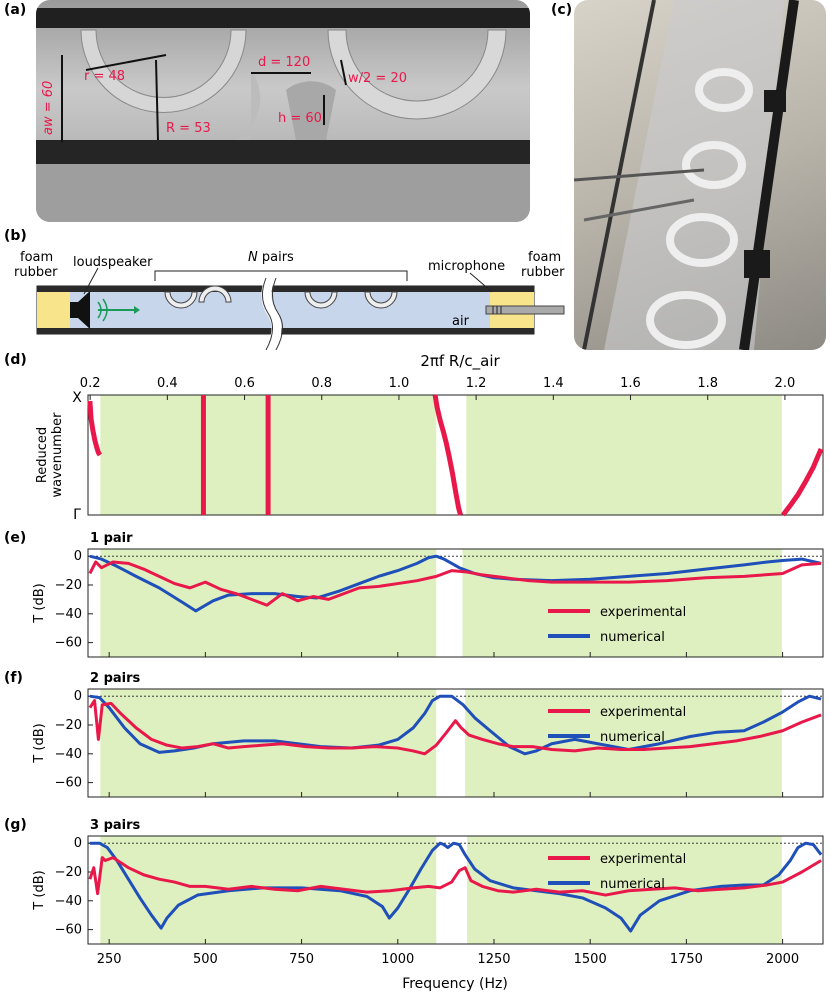 The image size is (830, 1000). What do you see at coordinates (42, 455) in the screenshot?
I see `ylabel-line1: Reduced` at bounding box center [42, 455].